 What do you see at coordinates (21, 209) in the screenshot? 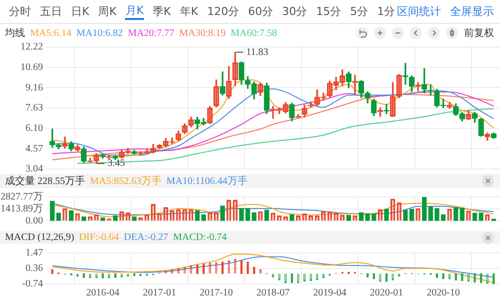
I see `y-tick-label: 1413.89万` at bounding box center [21, 209].